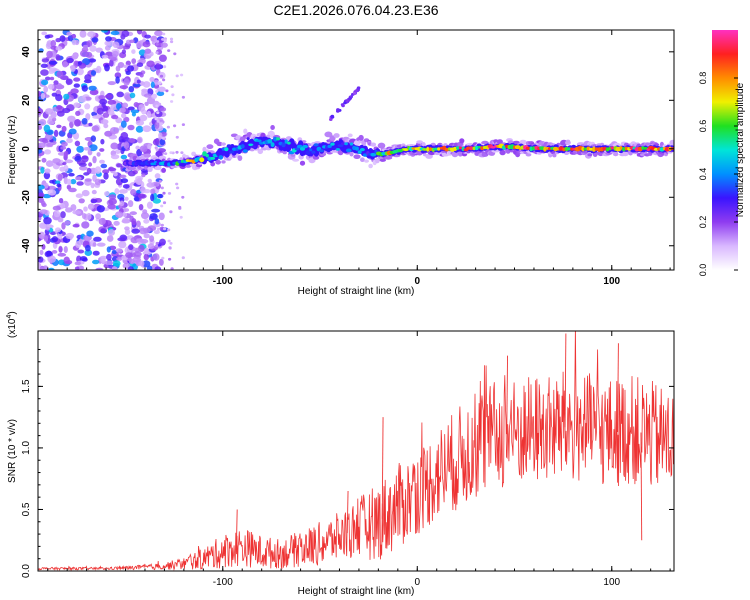 This screenshot has height=600, width=750. What do you see at coordinates (345, 103) in the screenshot?
I see `spectrogram-branch-cell` at bounding box center [345, 103].